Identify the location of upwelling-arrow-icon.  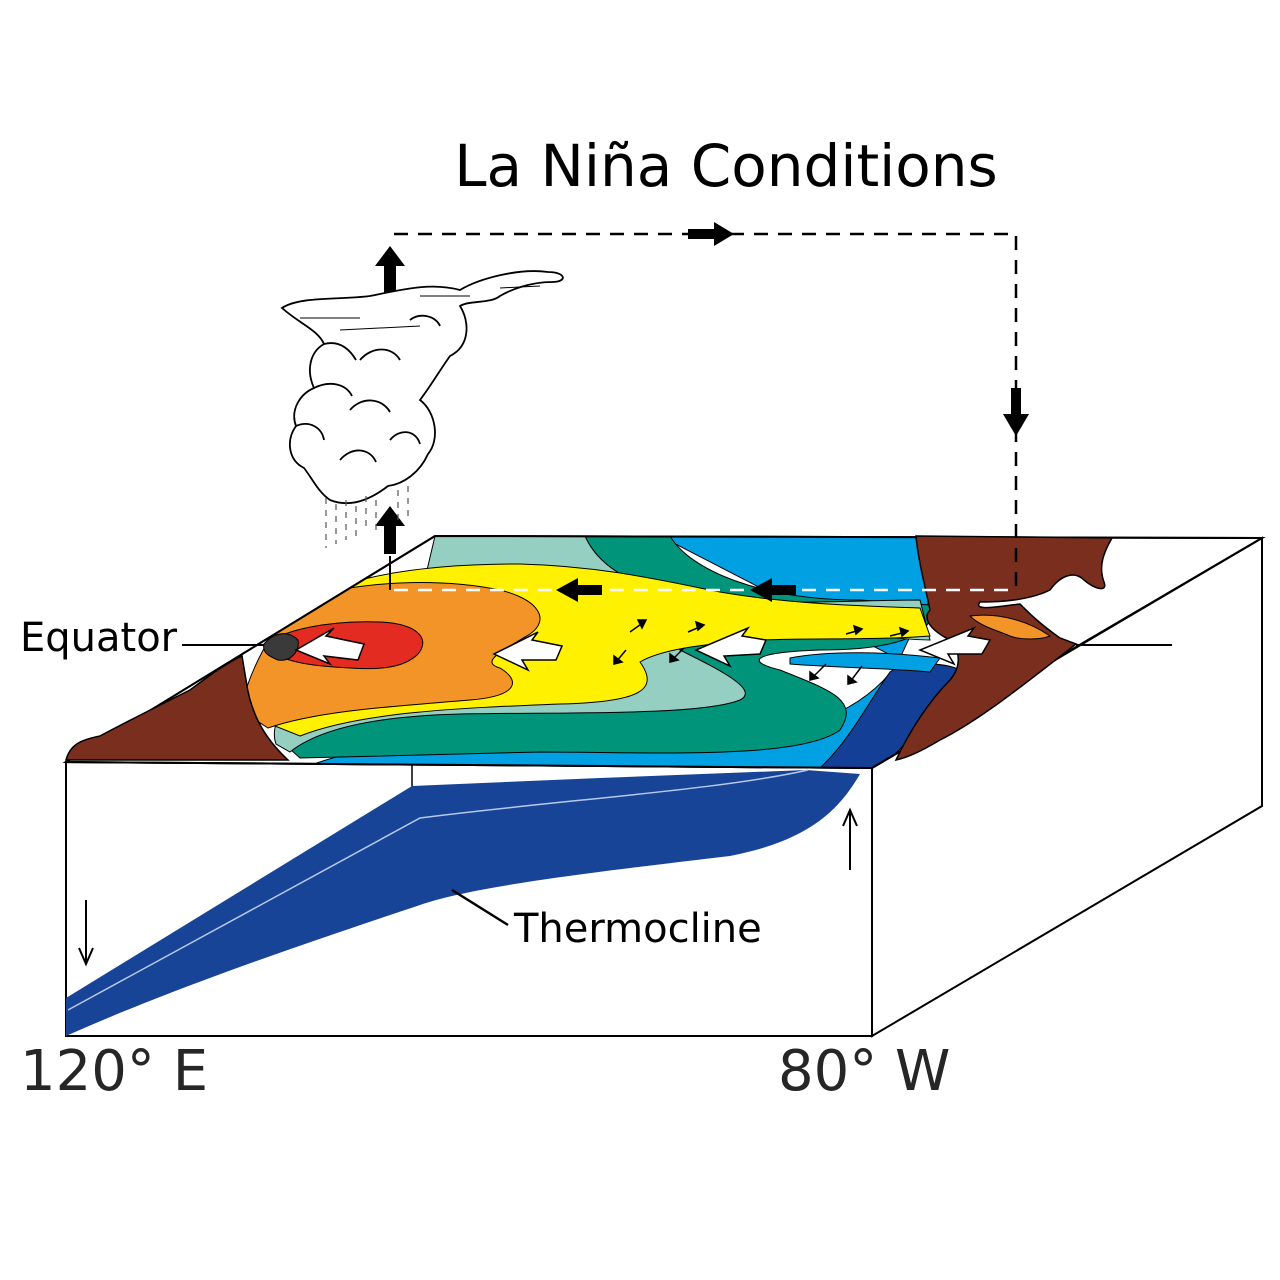
(850, 838).